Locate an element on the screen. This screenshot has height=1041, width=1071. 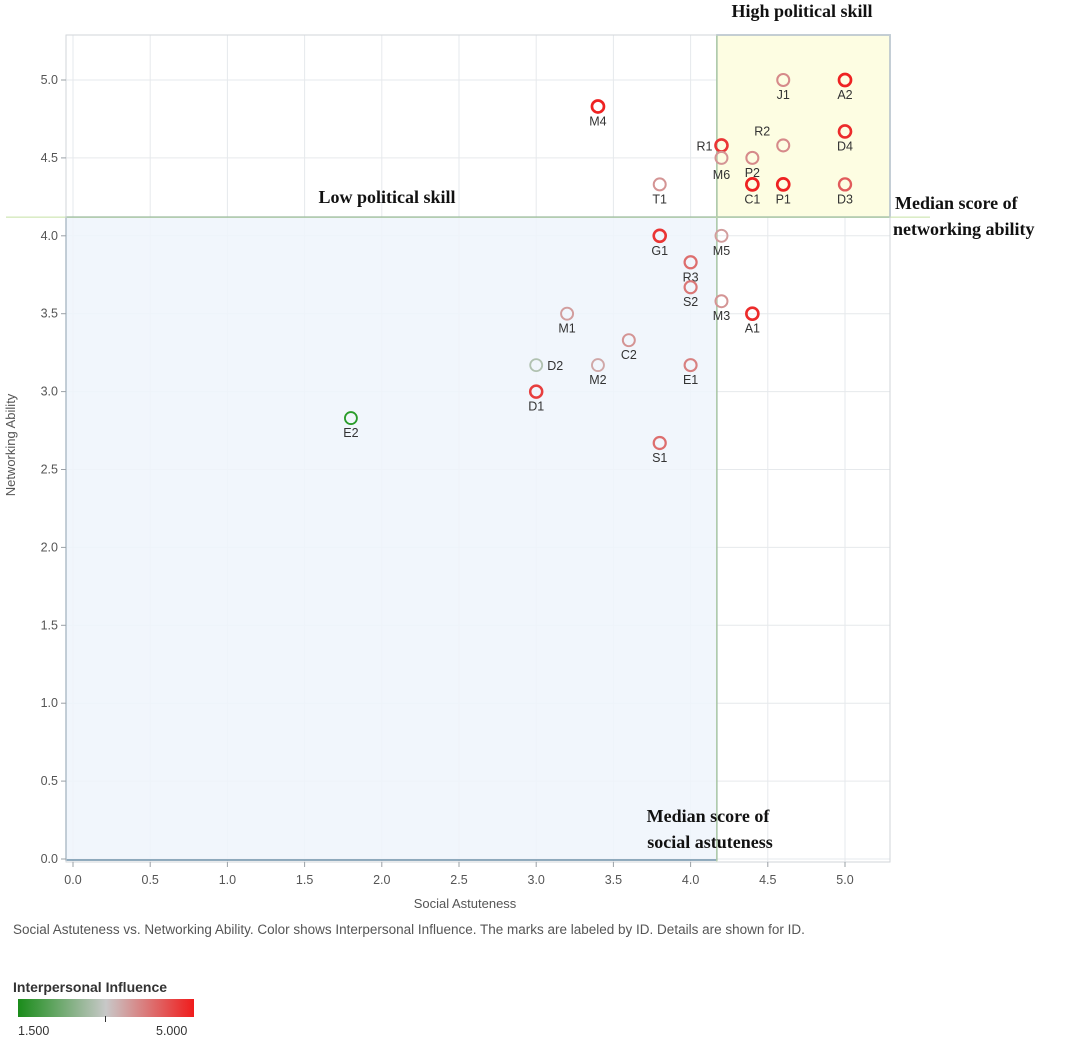
x-tick-label: 0.0 is located at coordinates (72, 880).